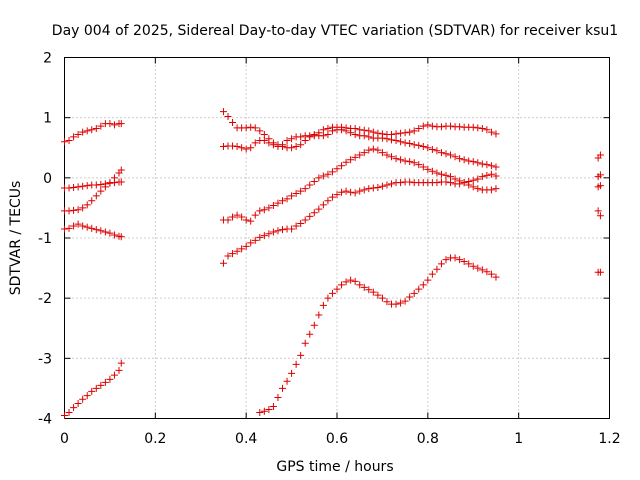 This screenshot has width=640, height=480. I want to click on x-tick-label: 0, so click(64, 439).